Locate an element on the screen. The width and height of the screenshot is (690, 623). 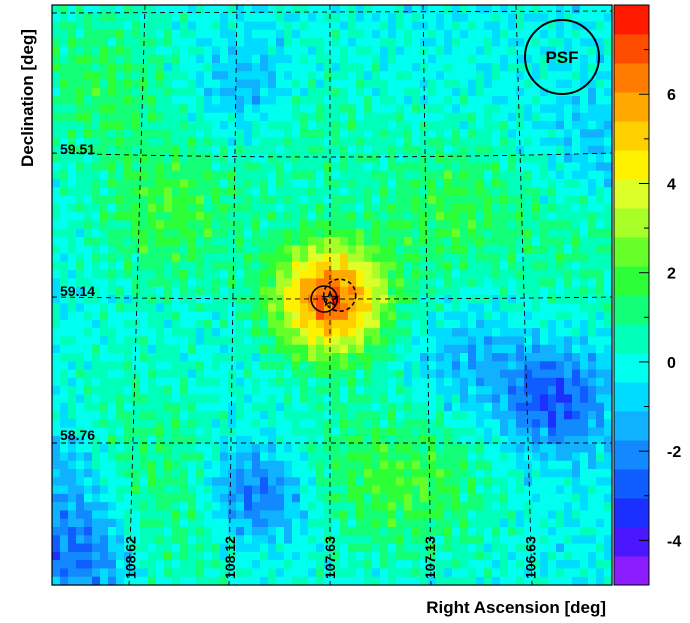
ra-gridline is located at coordinates (427, 295).